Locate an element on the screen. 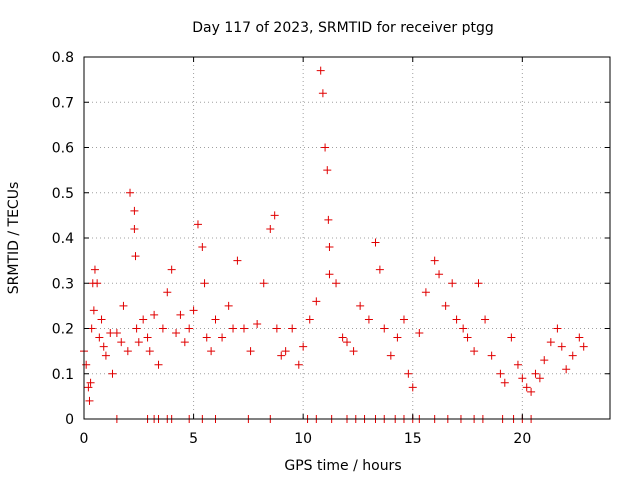  y-tick-label: 0.8 is located at coordinates (63, 58).